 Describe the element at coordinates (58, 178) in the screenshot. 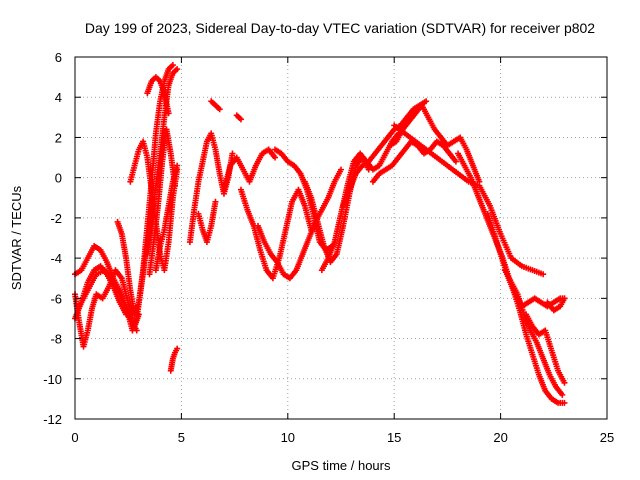

I see `y-tick-label: 0` at that location.